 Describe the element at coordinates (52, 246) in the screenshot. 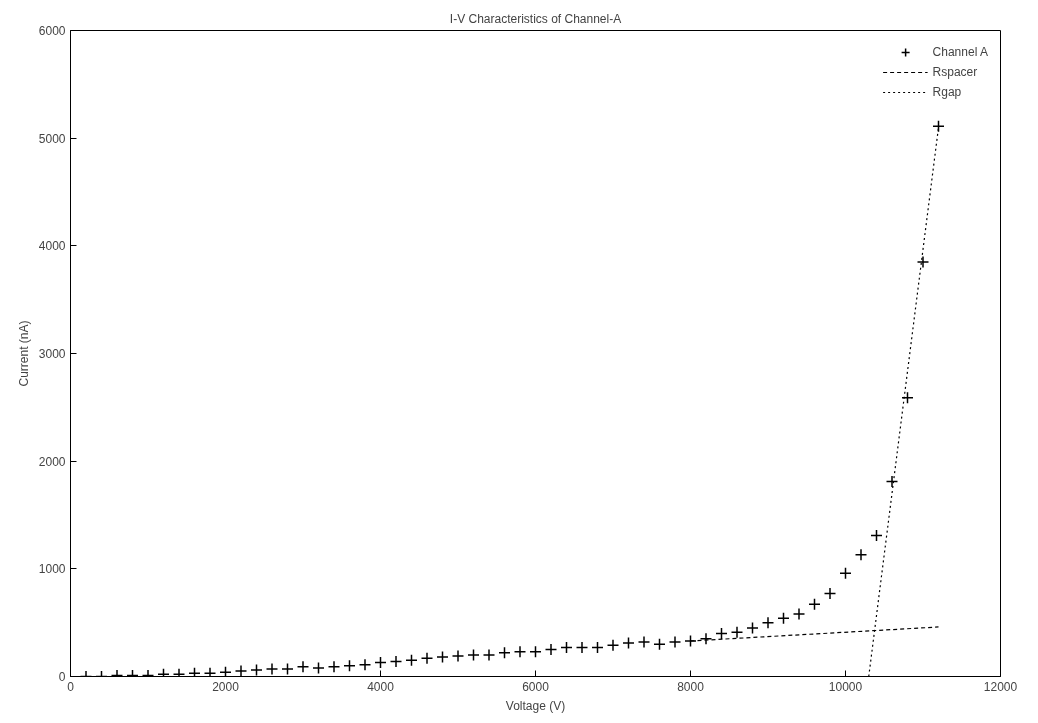

I see `y-tick-label: 4000` at that location.